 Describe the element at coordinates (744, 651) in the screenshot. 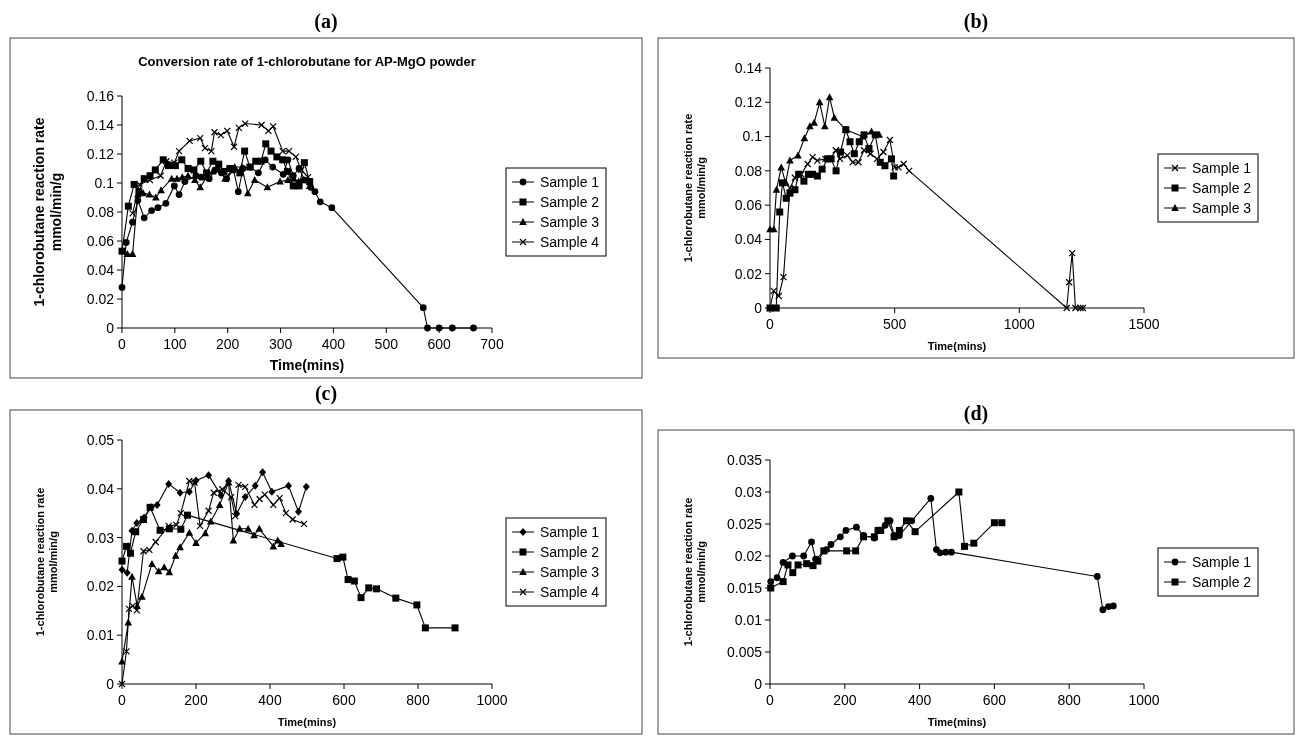

I see `y-tick-label: 0.005` at that location.